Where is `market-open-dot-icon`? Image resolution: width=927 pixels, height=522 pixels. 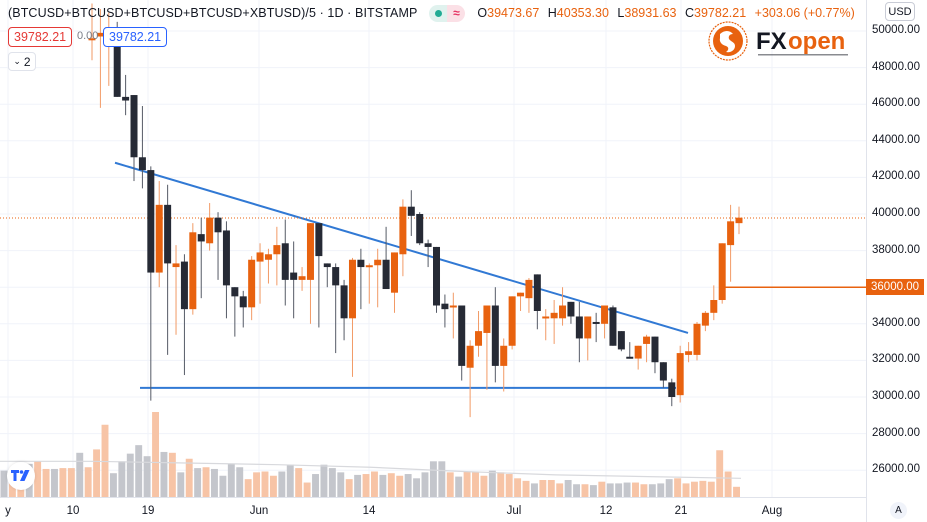 market-open-dot-icon is located at coordinates (438, 13).